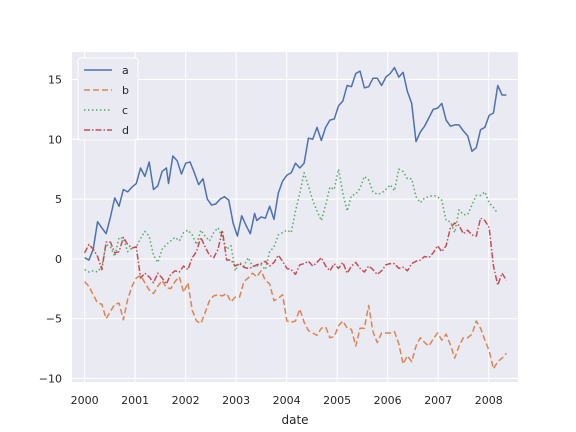 The image size is (576, 432). What do you see at coordinates (186, 400) in the screenshot?
I see `x-tick-label: 2002` at bounding box center [186, 400].